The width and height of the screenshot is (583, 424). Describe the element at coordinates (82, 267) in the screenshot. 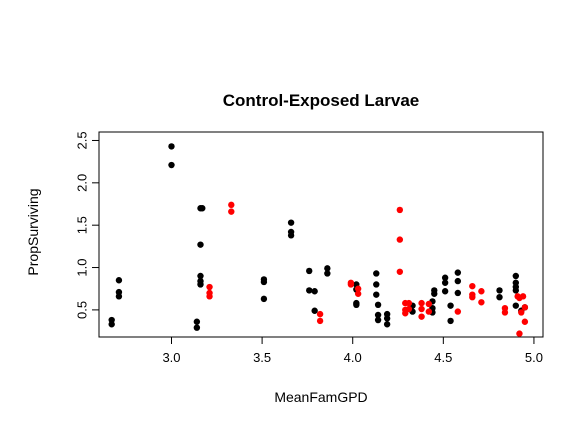

I see `y-tick-label: 1.0` at that location.